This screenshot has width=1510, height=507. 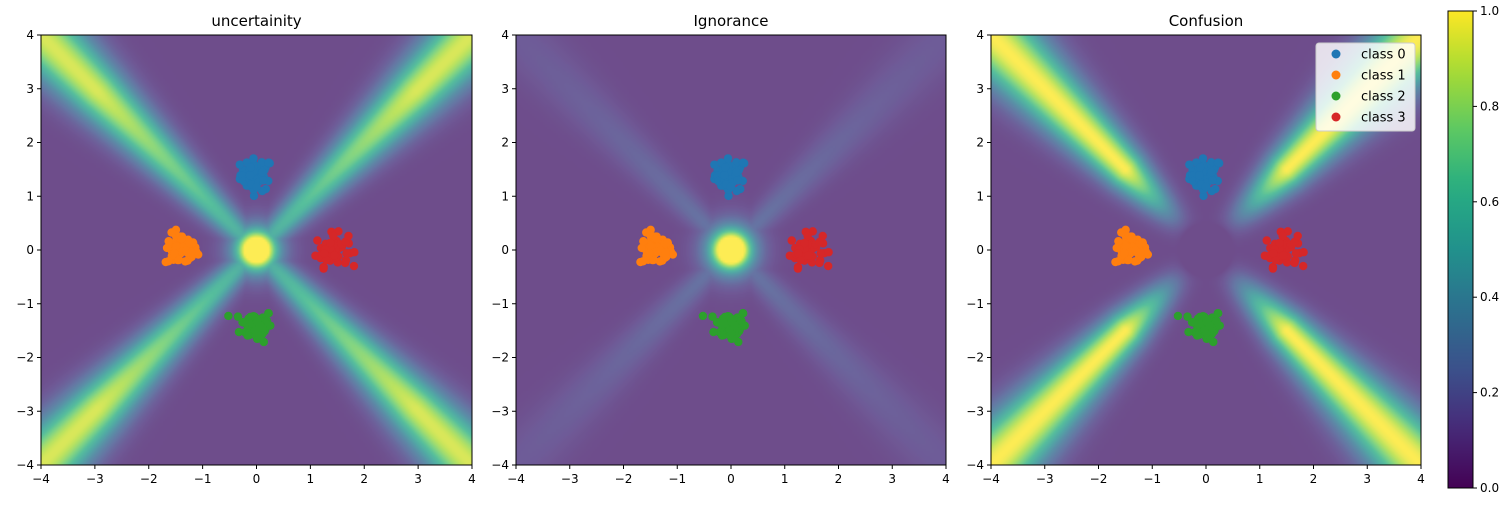 What do you see at coordinates (1489, 488) in the screenshot?
I see `colorbar-tick-label: 0.0` at bounding box center [1489, 488].